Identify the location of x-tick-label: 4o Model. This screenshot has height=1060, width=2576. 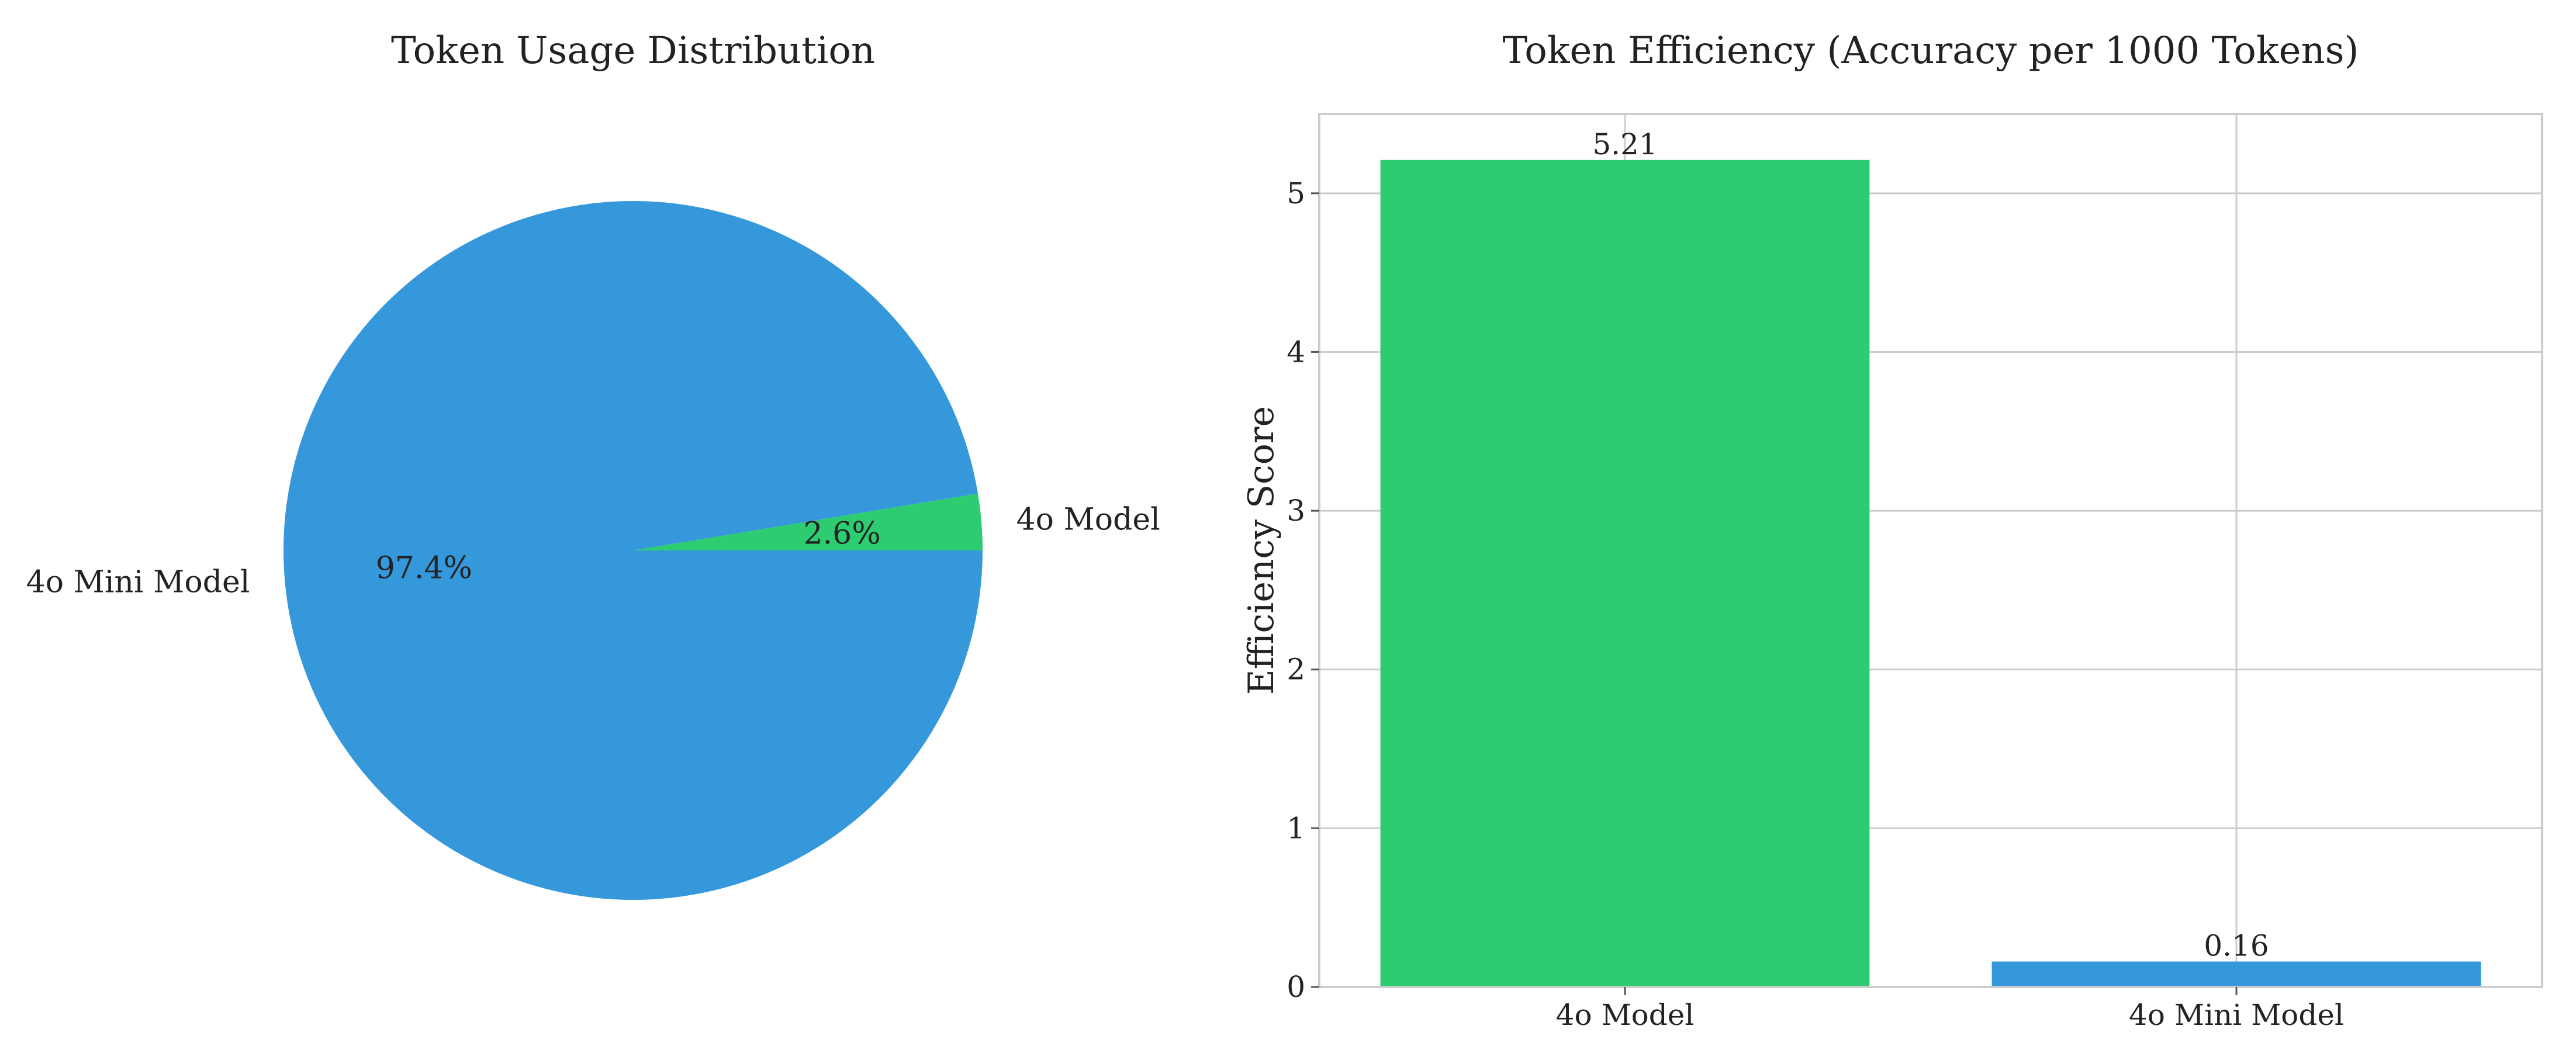
(1625, 1015).